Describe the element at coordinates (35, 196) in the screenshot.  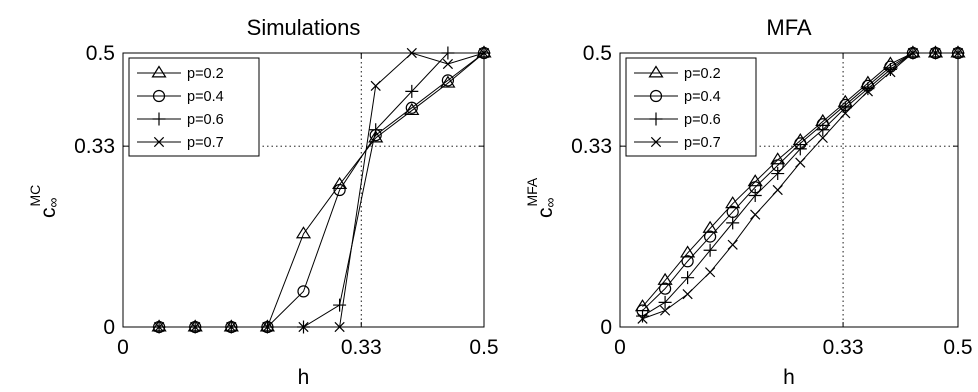
I see `y-label-superscript: MC` at that location.